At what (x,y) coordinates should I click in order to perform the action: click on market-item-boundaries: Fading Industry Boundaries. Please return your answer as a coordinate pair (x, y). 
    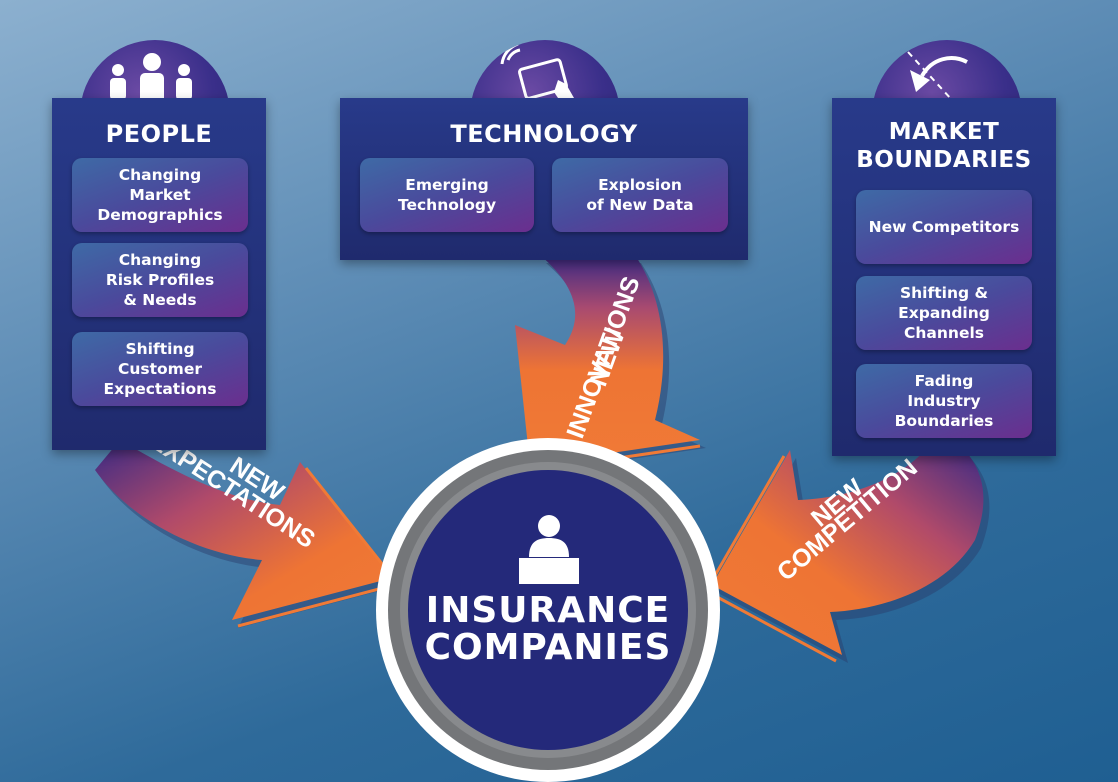
    Looking at the image, I should click on (944, 401).